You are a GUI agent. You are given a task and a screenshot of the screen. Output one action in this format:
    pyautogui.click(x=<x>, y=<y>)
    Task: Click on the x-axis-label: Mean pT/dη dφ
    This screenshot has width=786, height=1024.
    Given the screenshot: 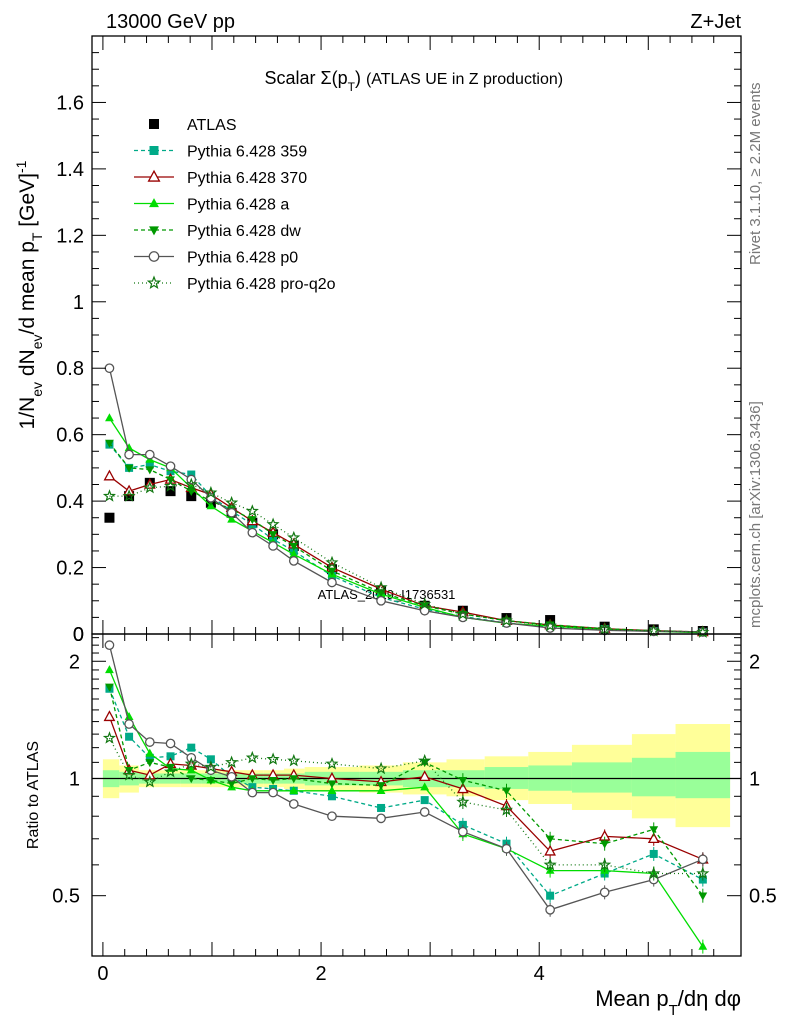 What is the action you would take?
    pyautogui.click(x=668, y=1002)
    